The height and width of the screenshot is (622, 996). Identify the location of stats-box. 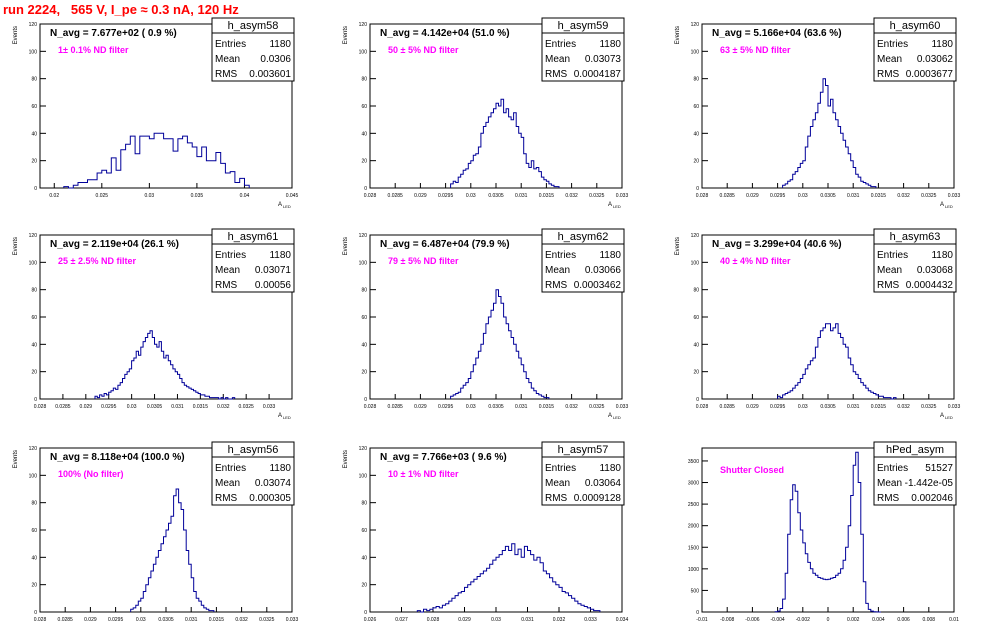
(915, 57).